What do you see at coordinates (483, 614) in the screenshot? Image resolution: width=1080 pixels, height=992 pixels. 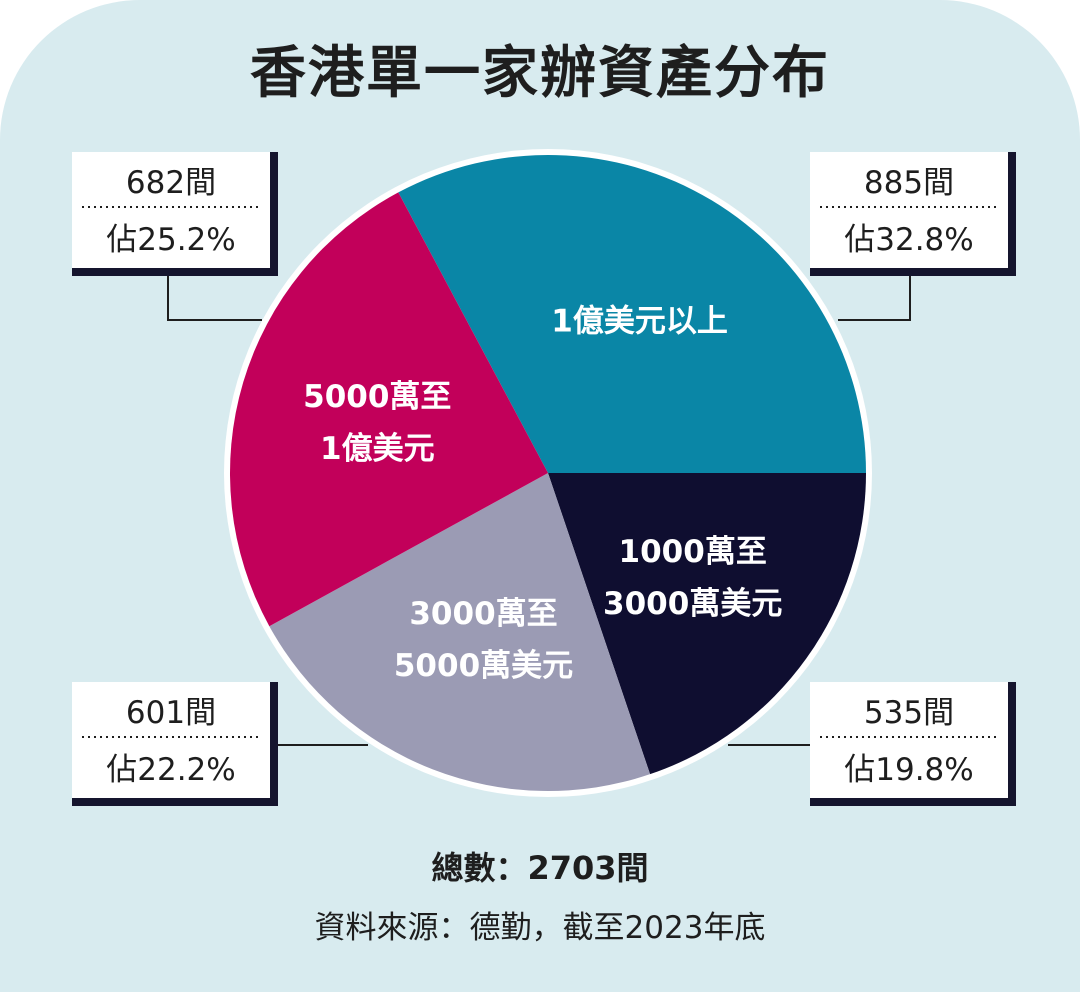 I see `slice-label: 3000萬至` at bounding box center [483, 614].